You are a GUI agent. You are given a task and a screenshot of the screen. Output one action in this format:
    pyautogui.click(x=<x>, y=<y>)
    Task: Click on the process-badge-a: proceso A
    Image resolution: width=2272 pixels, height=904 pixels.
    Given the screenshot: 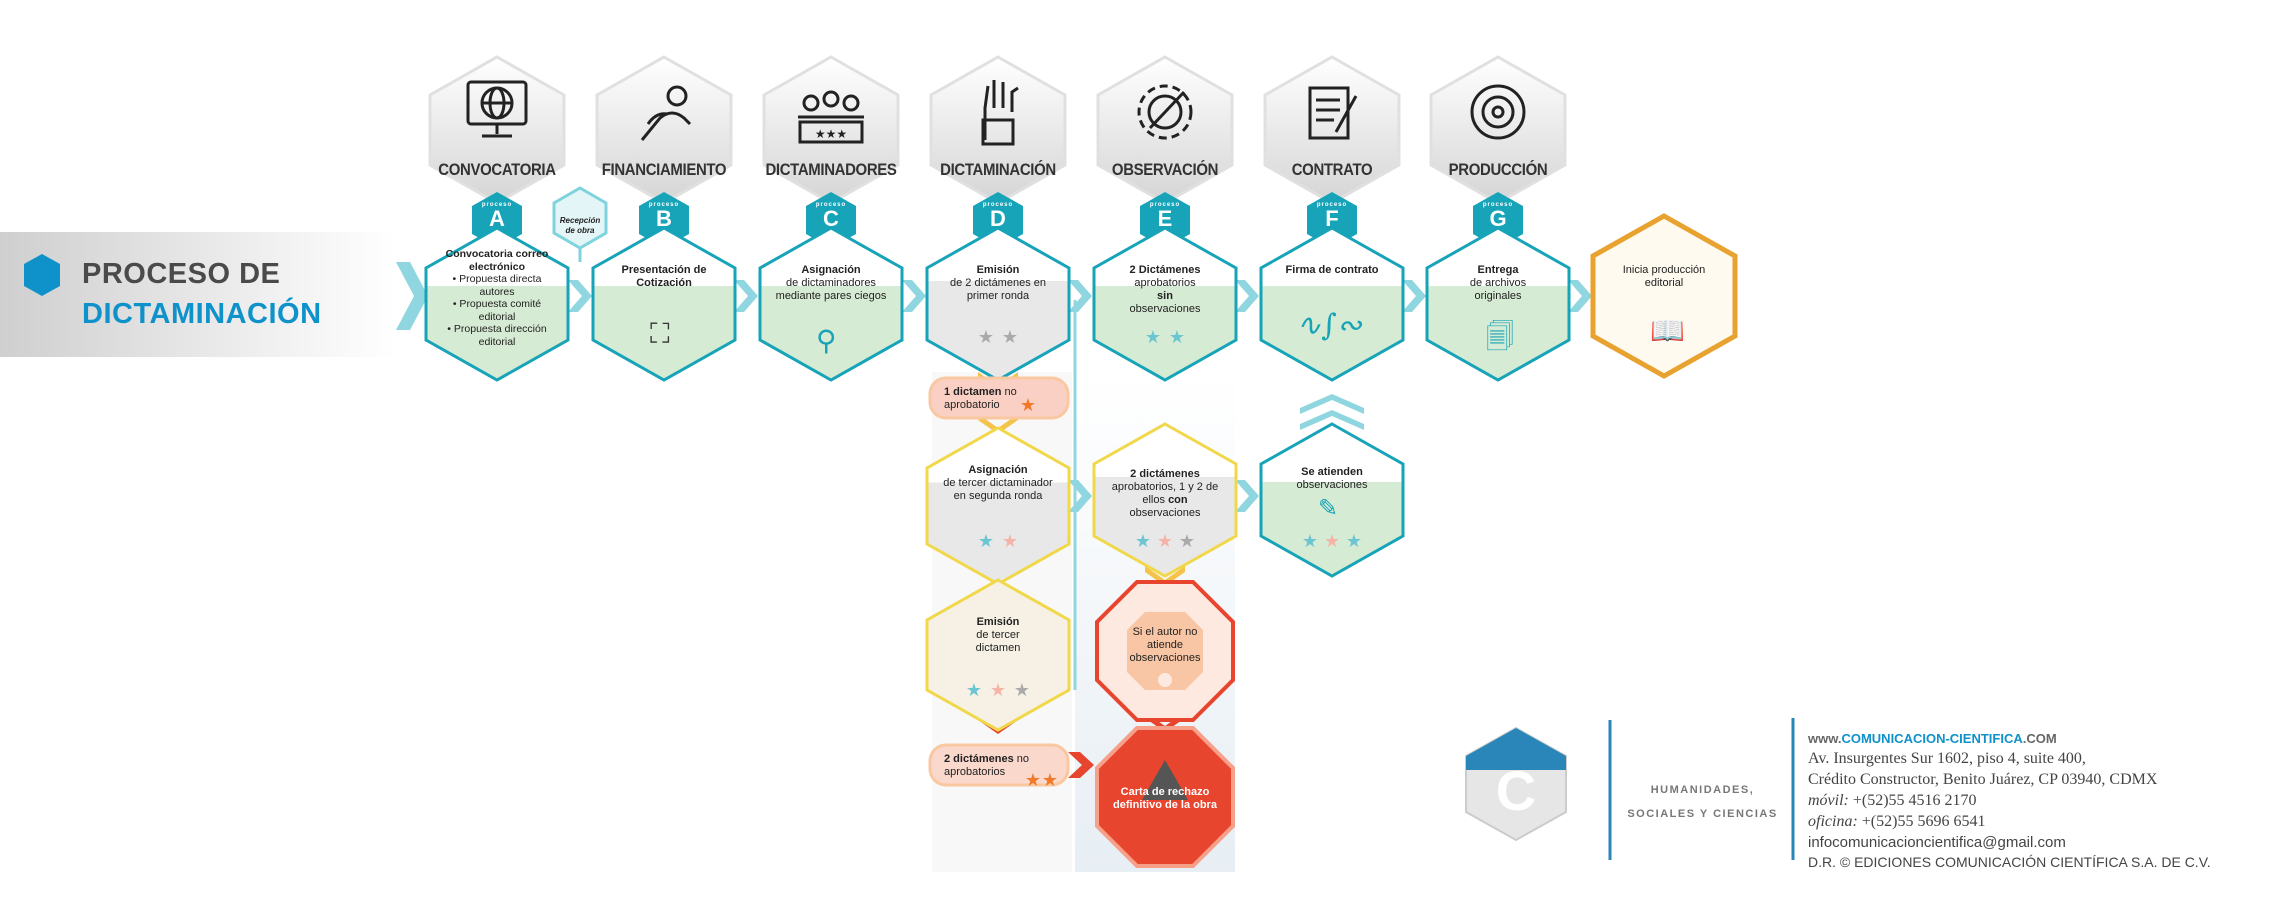 What is the action you would take?
    pyautogui.click(x=497, y=216)
    